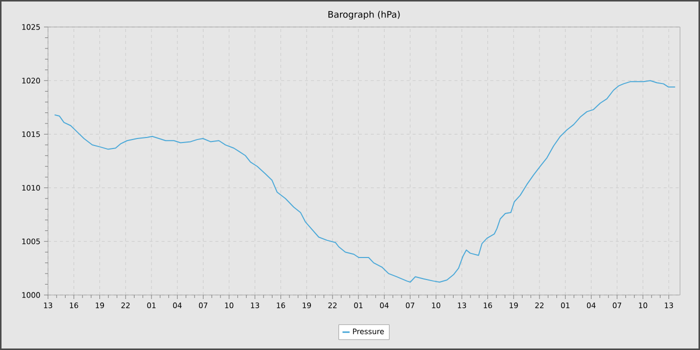 The height and width of the screenshot is (350, 700). What do you see at coordinates (364, 15) in the screenshot?
I see `chart-title: Barograph (hPa)` at bounding box center [364, 15].